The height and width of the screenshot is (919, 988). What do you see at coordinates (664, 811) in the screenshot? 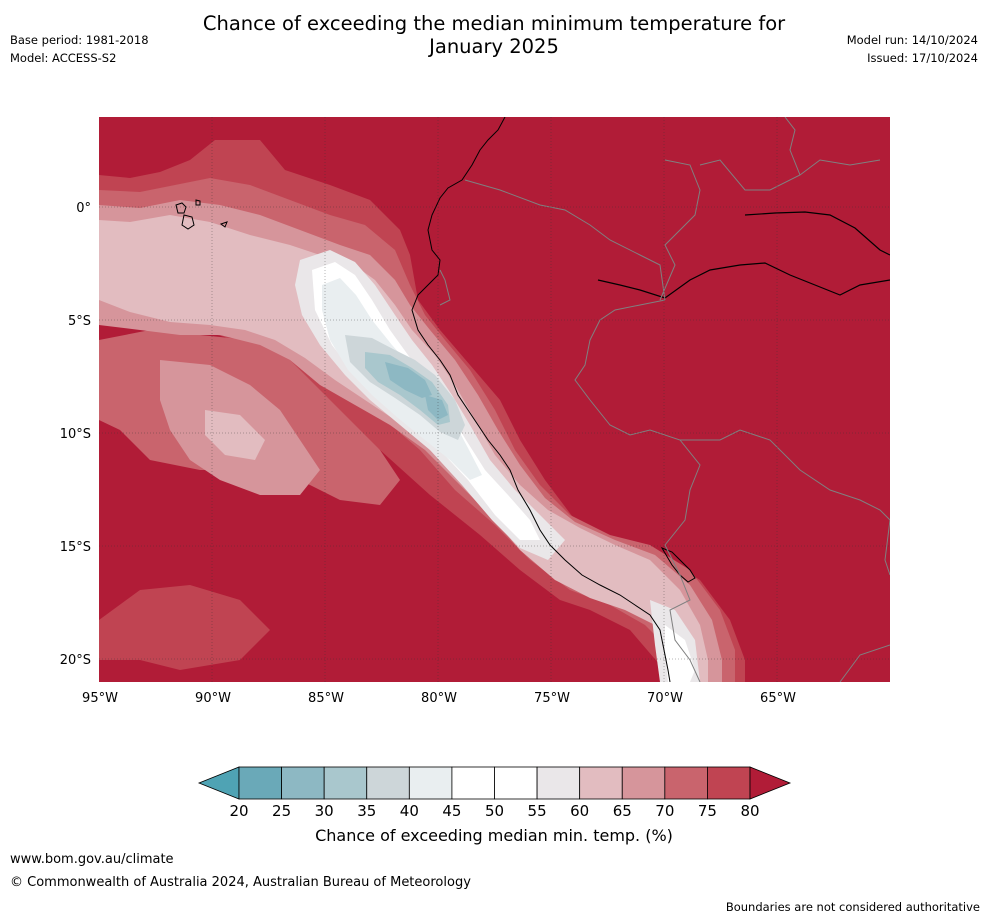
I see `colorbar-tick: 70` at bounding box center [664, 811].